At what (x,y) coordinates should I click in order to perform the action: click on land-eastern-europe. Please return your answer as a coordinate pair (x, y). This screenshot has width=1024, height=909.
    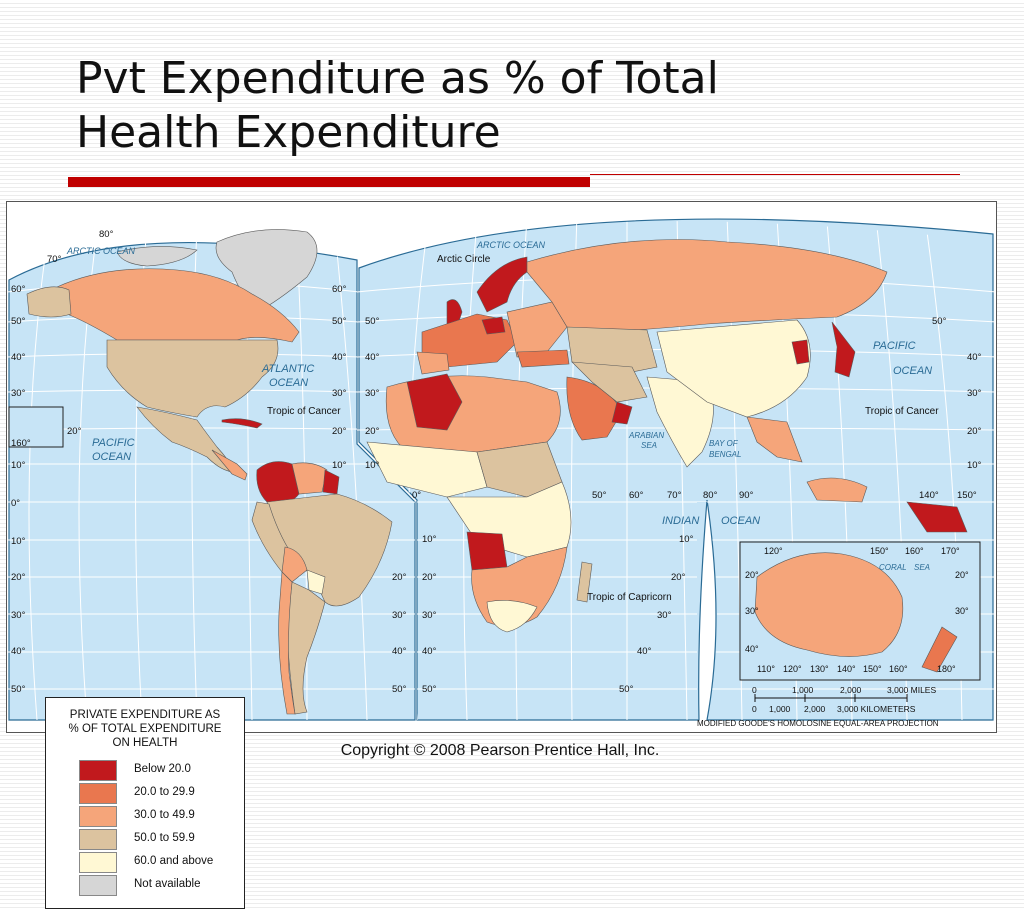
    Looking at the image, I should click on (537, 329).